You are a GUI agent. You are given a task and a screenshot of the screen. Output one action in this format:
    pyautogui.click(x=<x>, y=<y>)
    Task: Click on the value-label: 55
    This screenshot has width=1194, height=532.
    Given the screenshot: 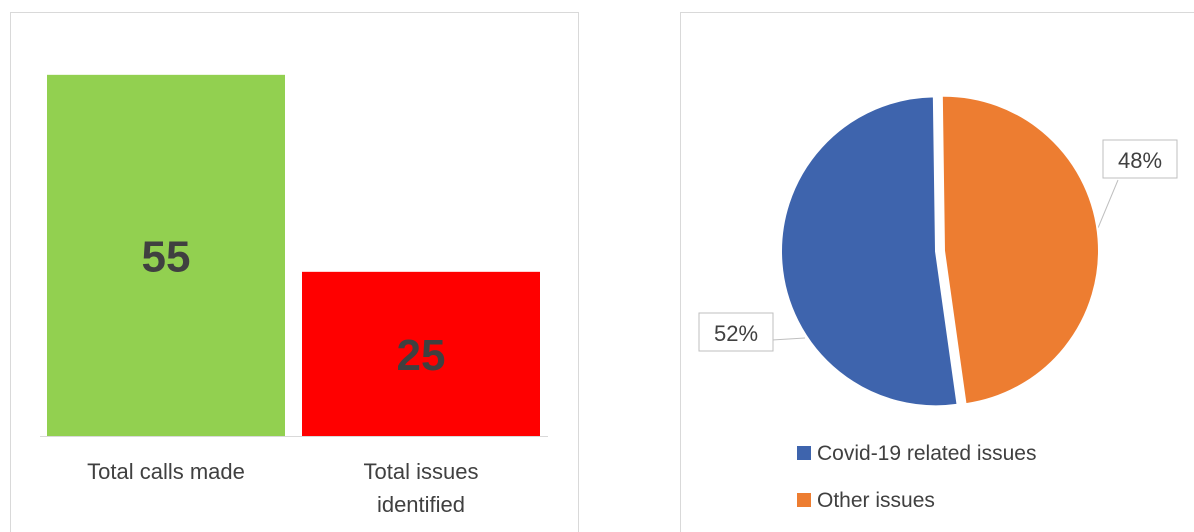 What is the action you would take?
    pyautogui.click(x=166, y=256)
    